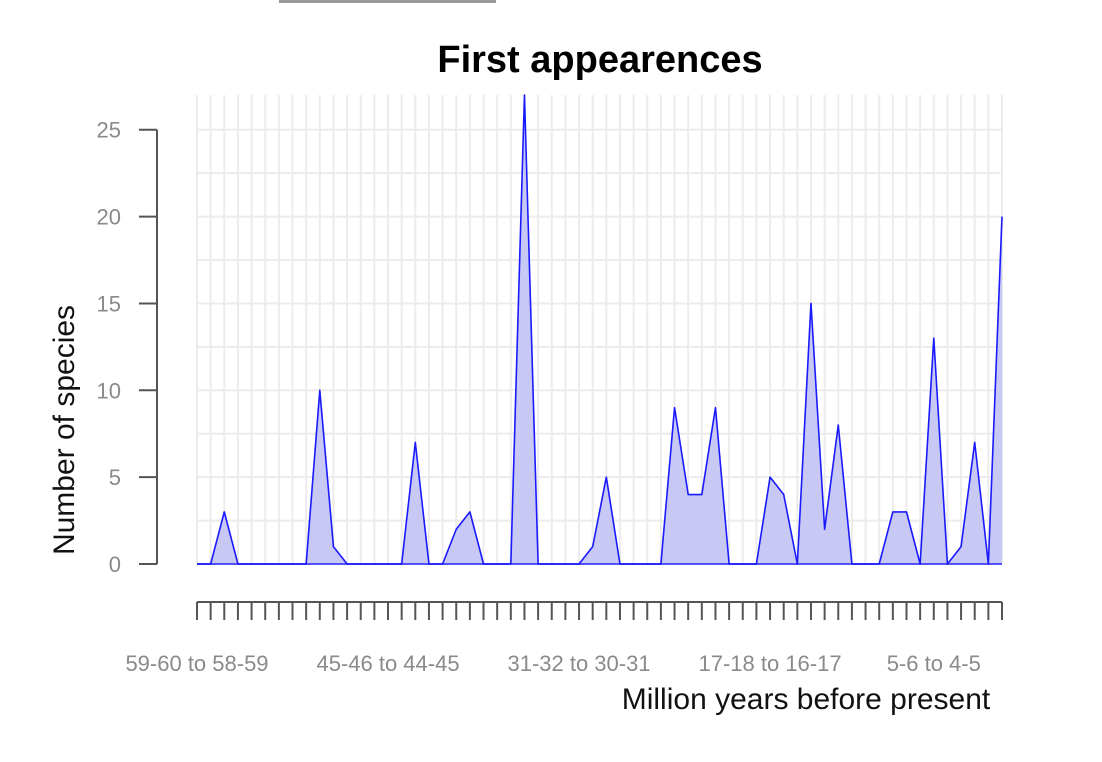 The width and height of the screenshot is (1102, 762). I want to click on y-tick-label: 0, so click(115, 564).